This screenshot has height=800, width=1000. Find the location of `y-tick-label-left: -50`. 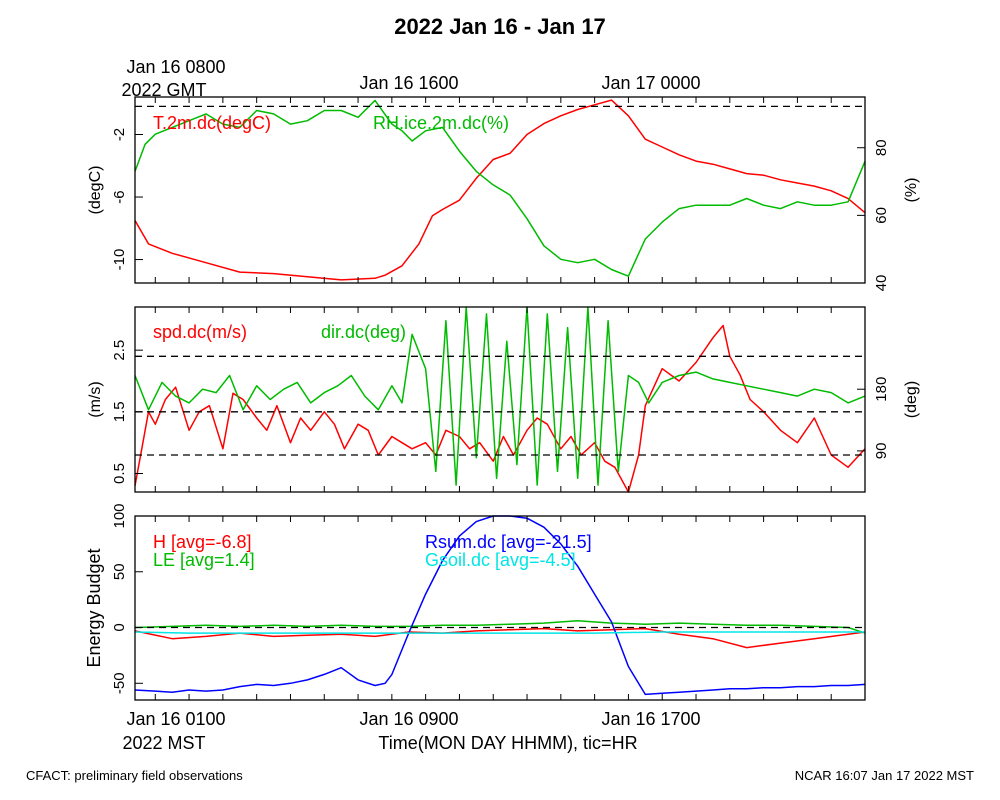

y-tick-label-left: -50 is located at coordinates (119, 683).